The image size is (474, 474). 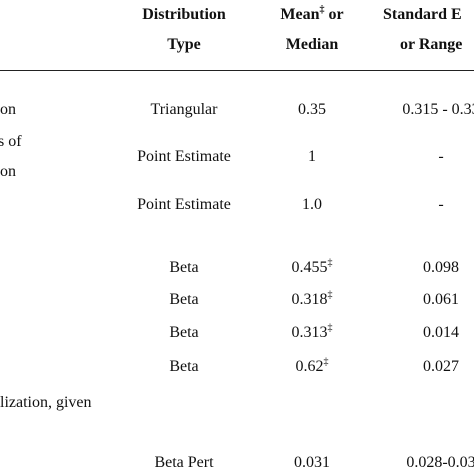 What do you see at coordinates (422, 14) in the screenshot?
I see `header-cell: Standard E` at bounding box center [422, 14].